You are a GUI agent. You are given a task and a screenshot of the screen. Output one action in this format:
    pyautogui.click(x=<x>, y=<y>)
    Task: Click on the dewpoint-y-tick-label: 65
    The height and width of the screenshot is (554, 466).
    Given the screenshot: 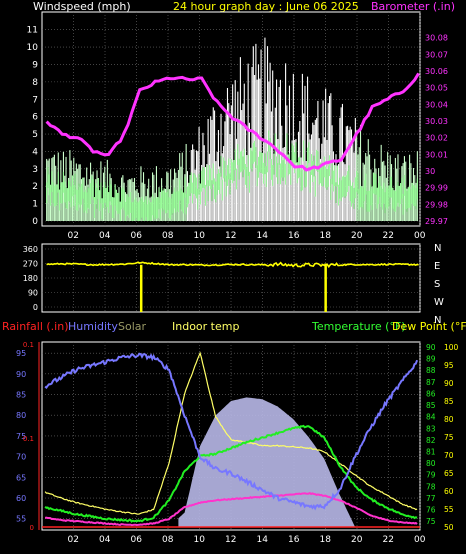 What is the action you would take?
    pyautogui.click(x=449, y=473)
    